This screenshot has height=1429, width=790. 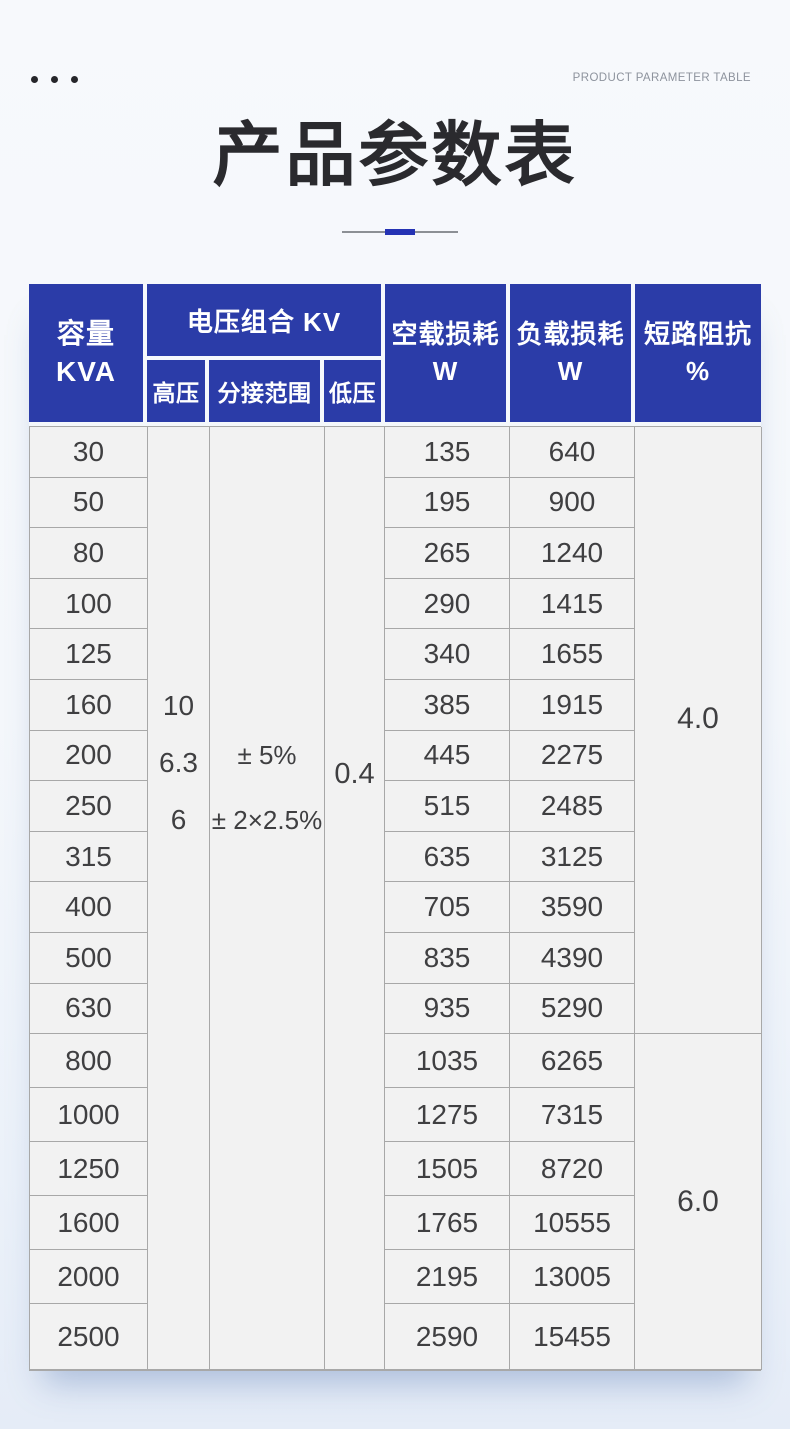 What do you see at coordinates (572, 1277) in the screenshot?
I see `load-loss-cell: 13005` at bounding box center [572, 1277].